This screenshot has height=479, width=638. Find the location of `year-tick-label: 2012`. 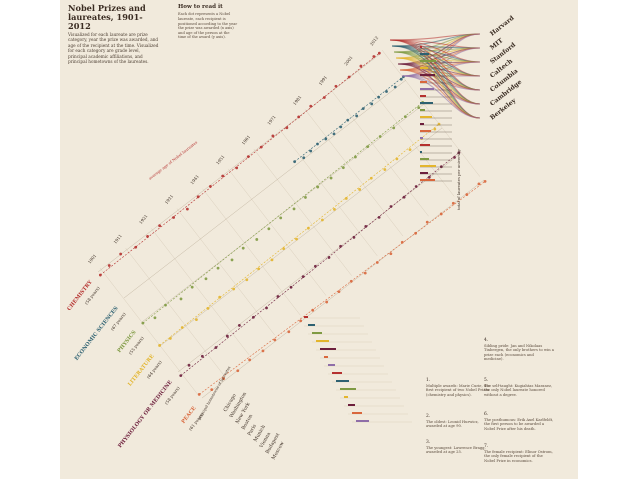

year-tick-label: 2012 is located at coordinates (374, 41).